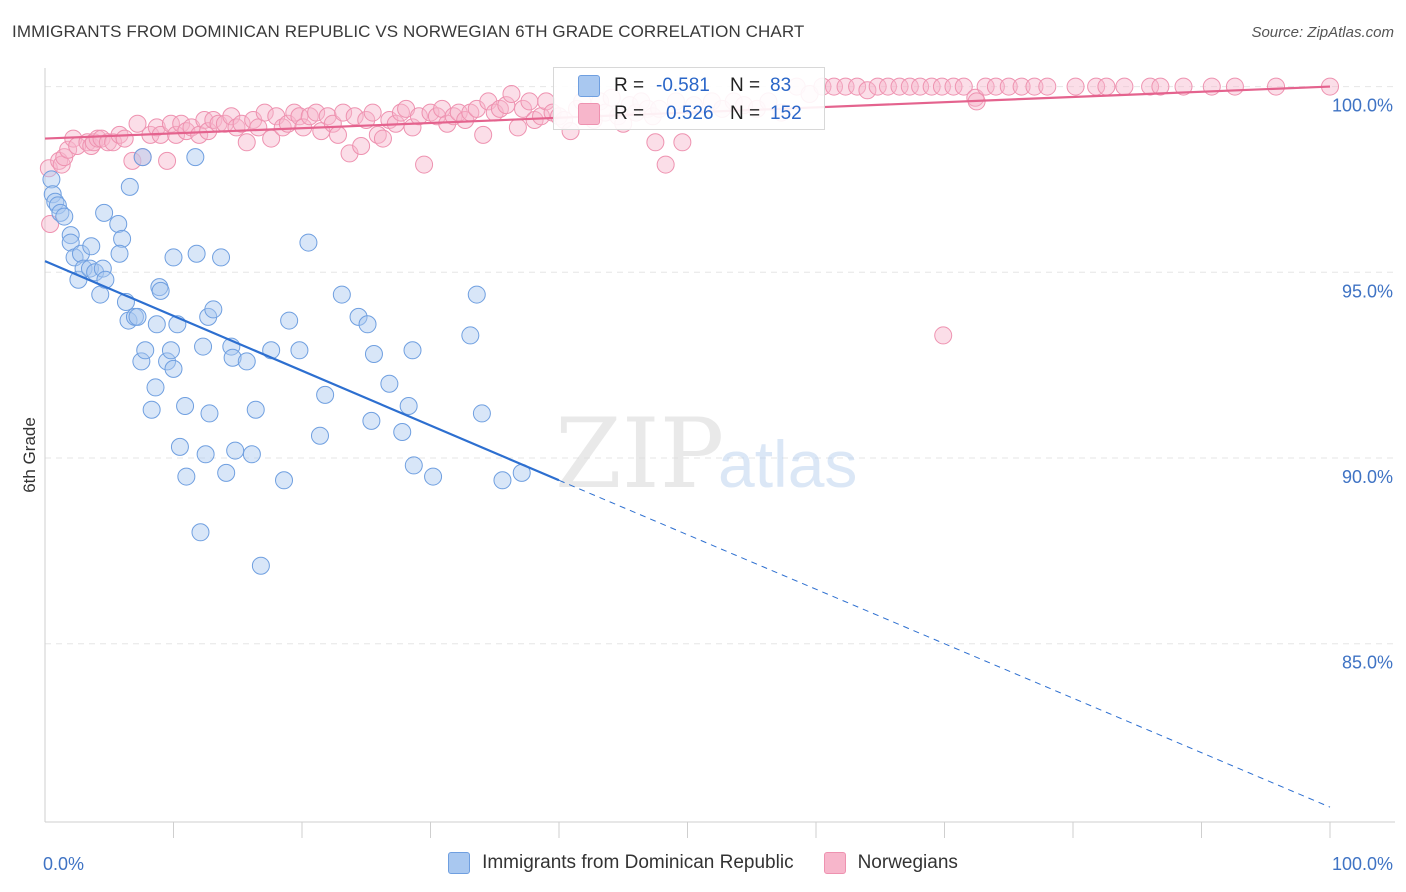 This screenshot has height=892, width=1406. I want to click on legend-swatch-pink, so click(589, 114).